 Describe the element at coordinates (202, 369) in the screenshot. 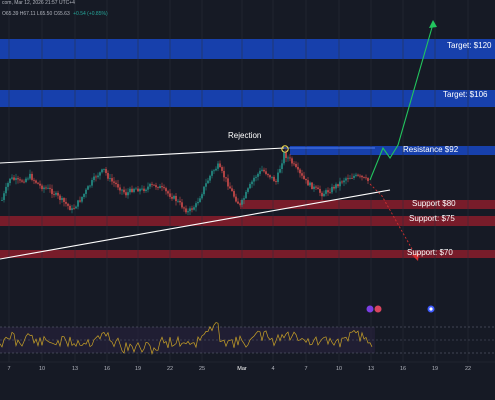

I see `x-tick-label: 25` at that location.